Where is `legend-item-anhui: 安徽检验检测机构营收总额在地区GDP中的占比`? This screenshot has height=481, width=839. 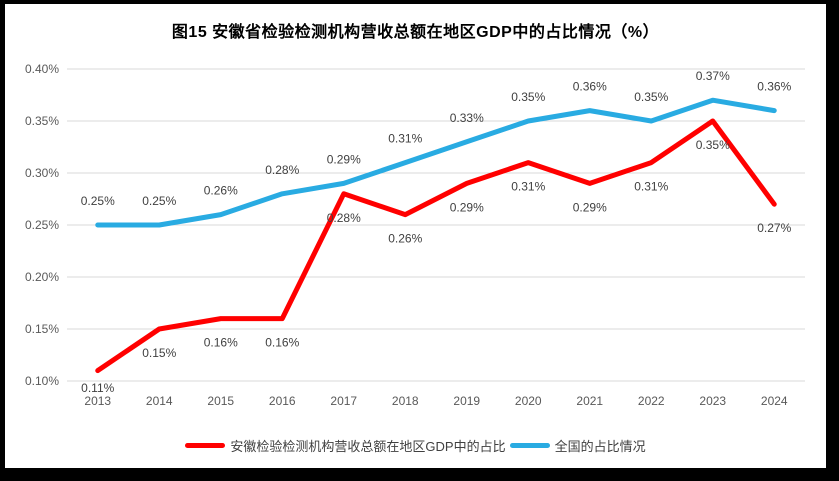 legend-item-anhui: 安徽检验检测机构营收总额在地区GDP中的占比 is located at coordinates (345, 445).